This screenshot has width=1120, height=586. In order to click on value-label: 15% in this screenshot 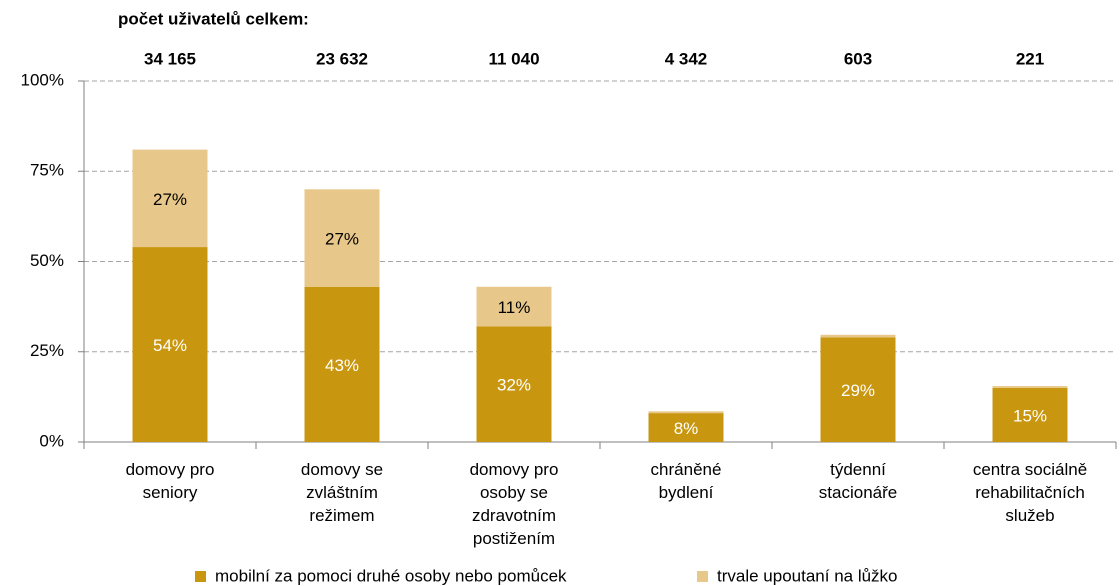, I will do `click(1030, 415)`.